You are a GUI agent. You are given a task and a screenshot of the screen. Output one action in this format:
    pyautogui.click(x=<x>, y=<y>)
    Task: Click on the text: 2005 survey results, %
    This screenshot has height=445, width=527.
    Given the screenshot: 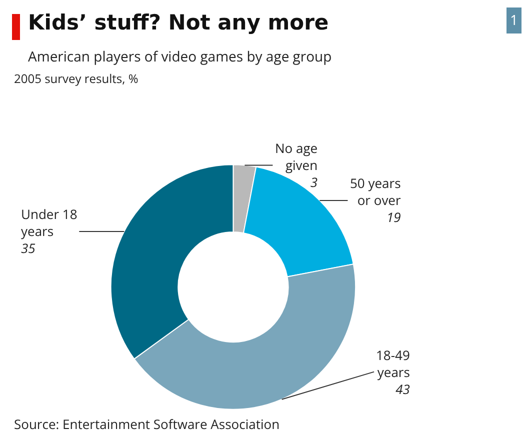 What is the action you would take?
    pyautogui.click(x=76, y=78)
    